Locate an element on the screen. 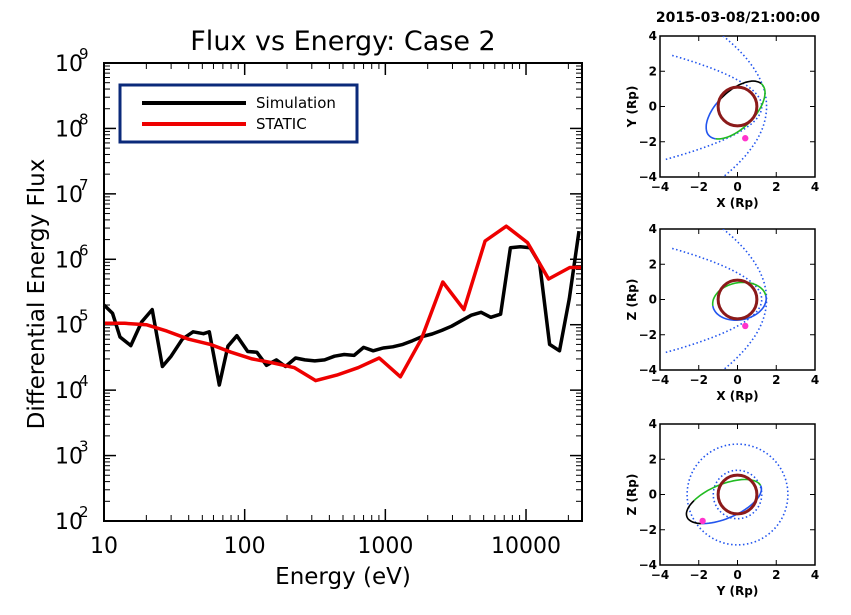  main-plot-area is located at coordinates (342, 305).